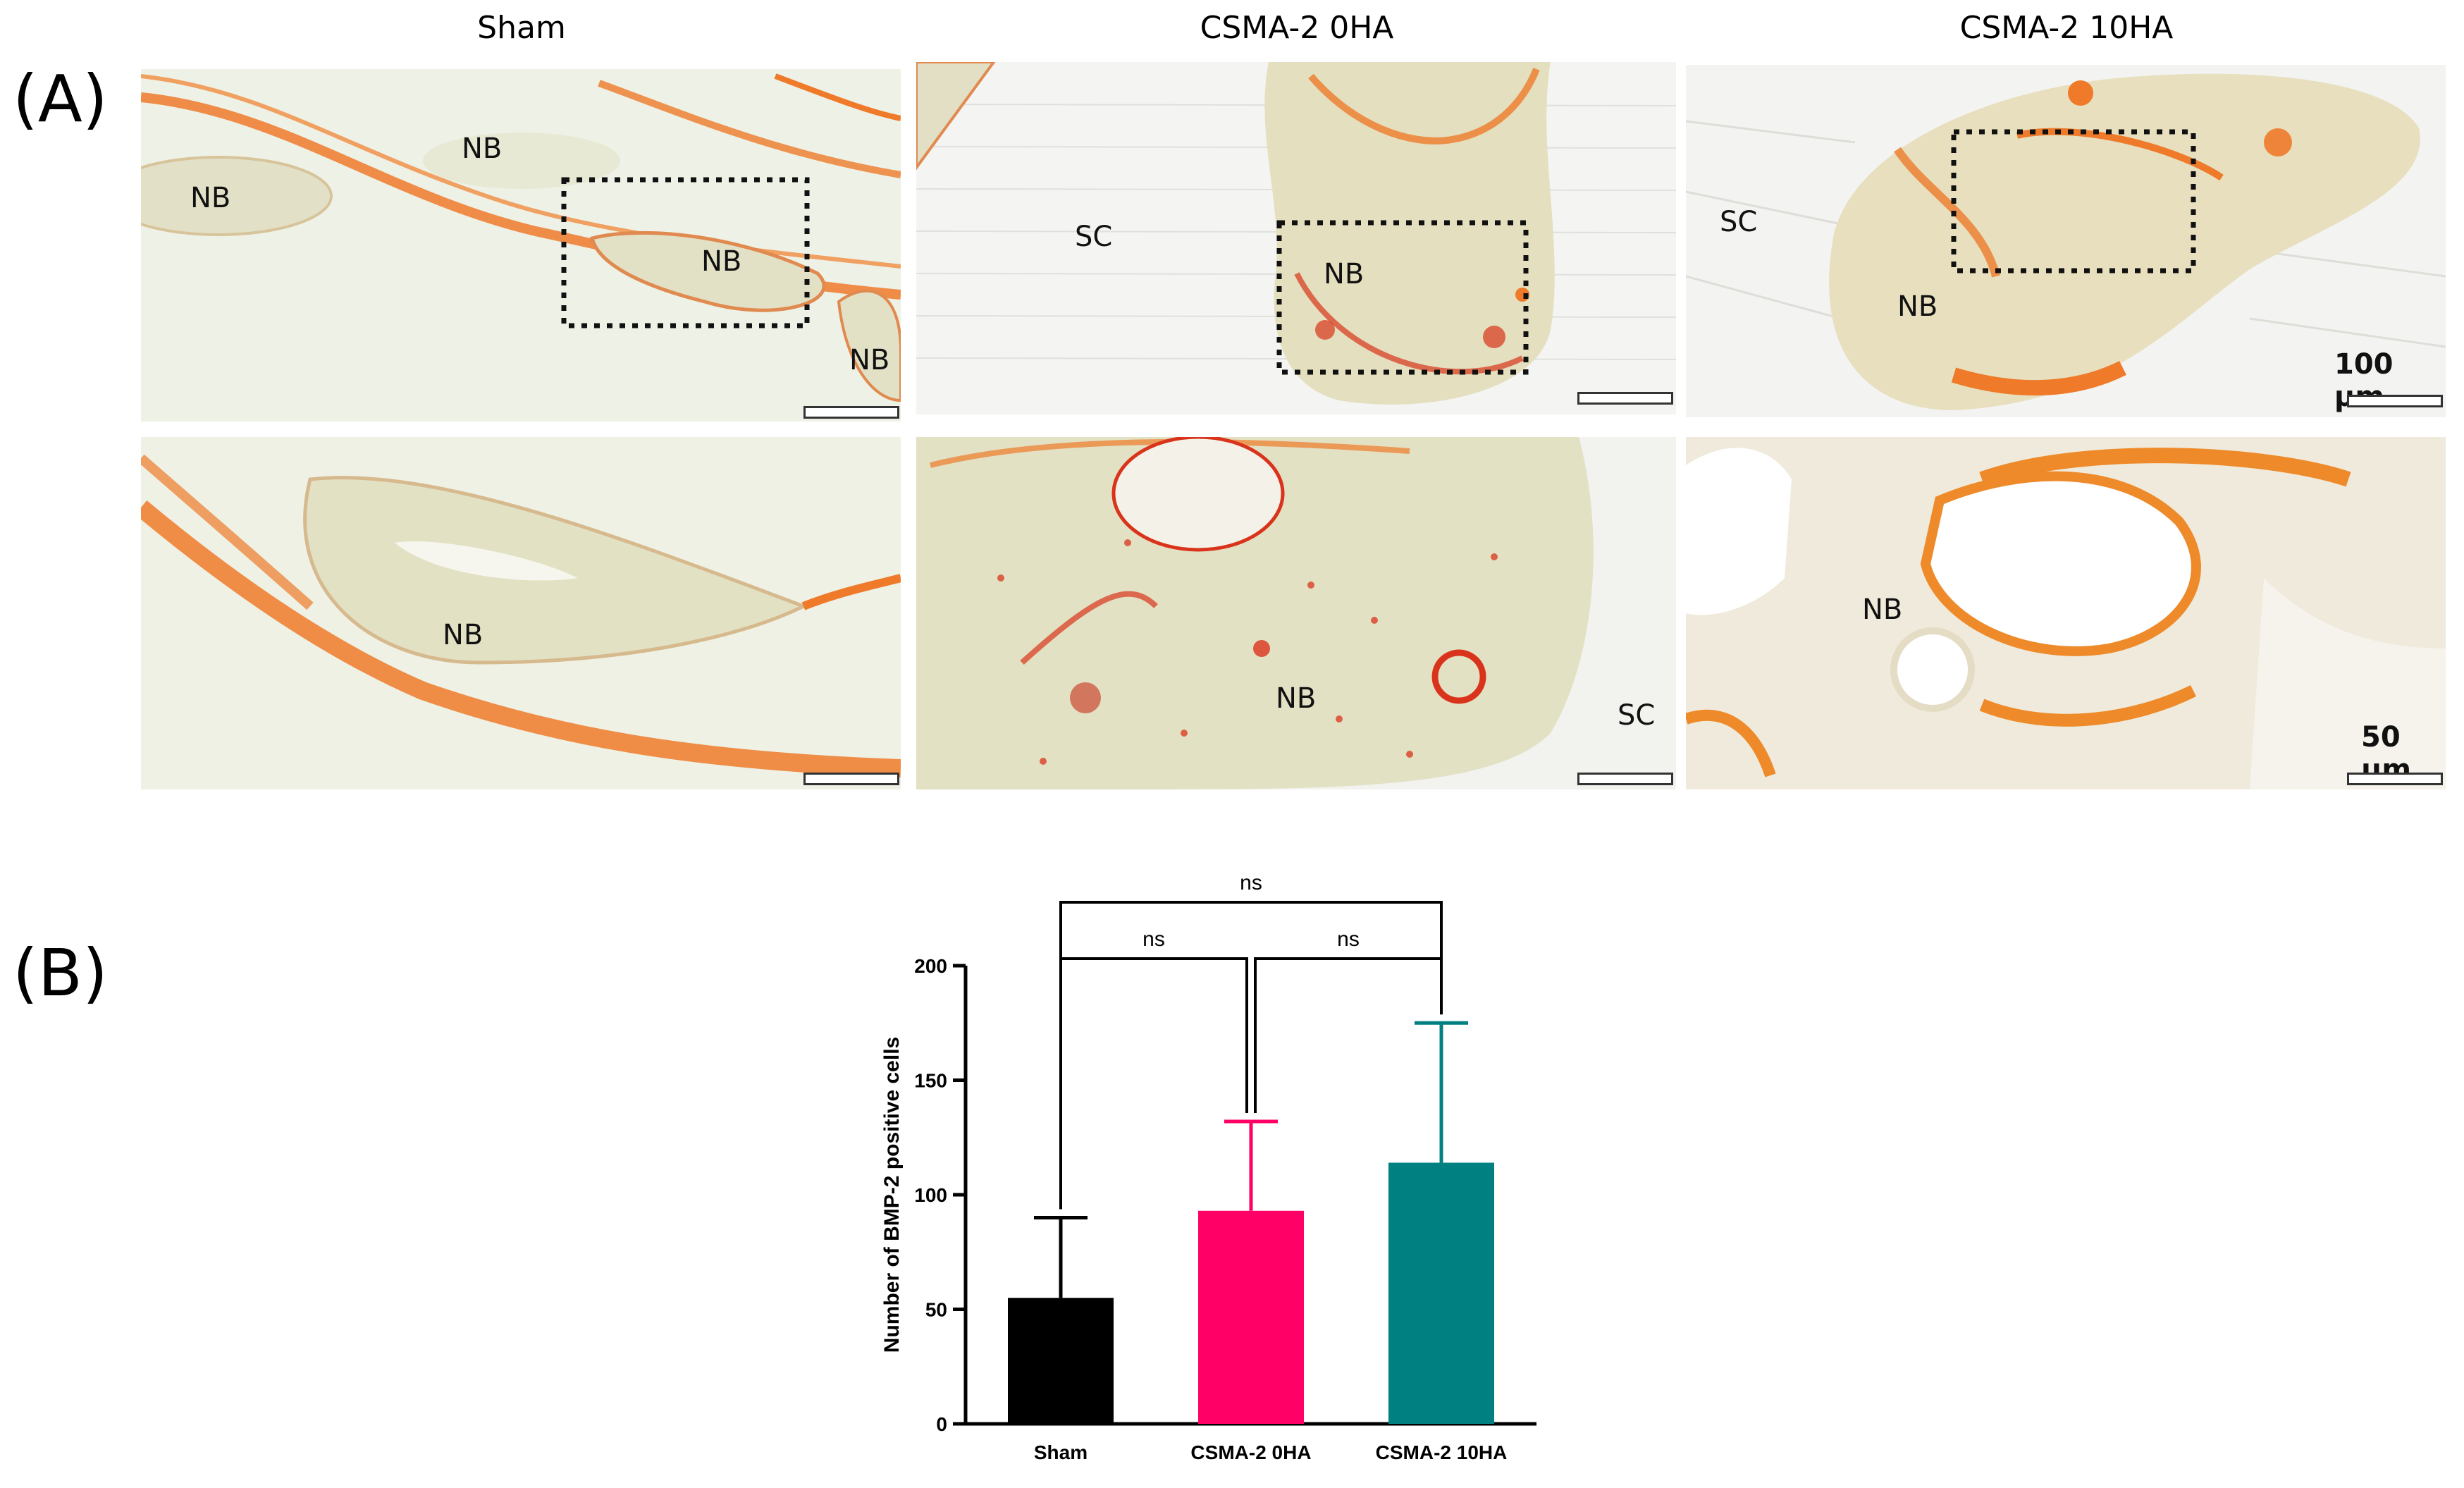  Describe the element at coordinates (2066, 241) in the screenshot. I see `micrograph-csma2-10ha-low-mag: SC NB 100 μm` at that location.